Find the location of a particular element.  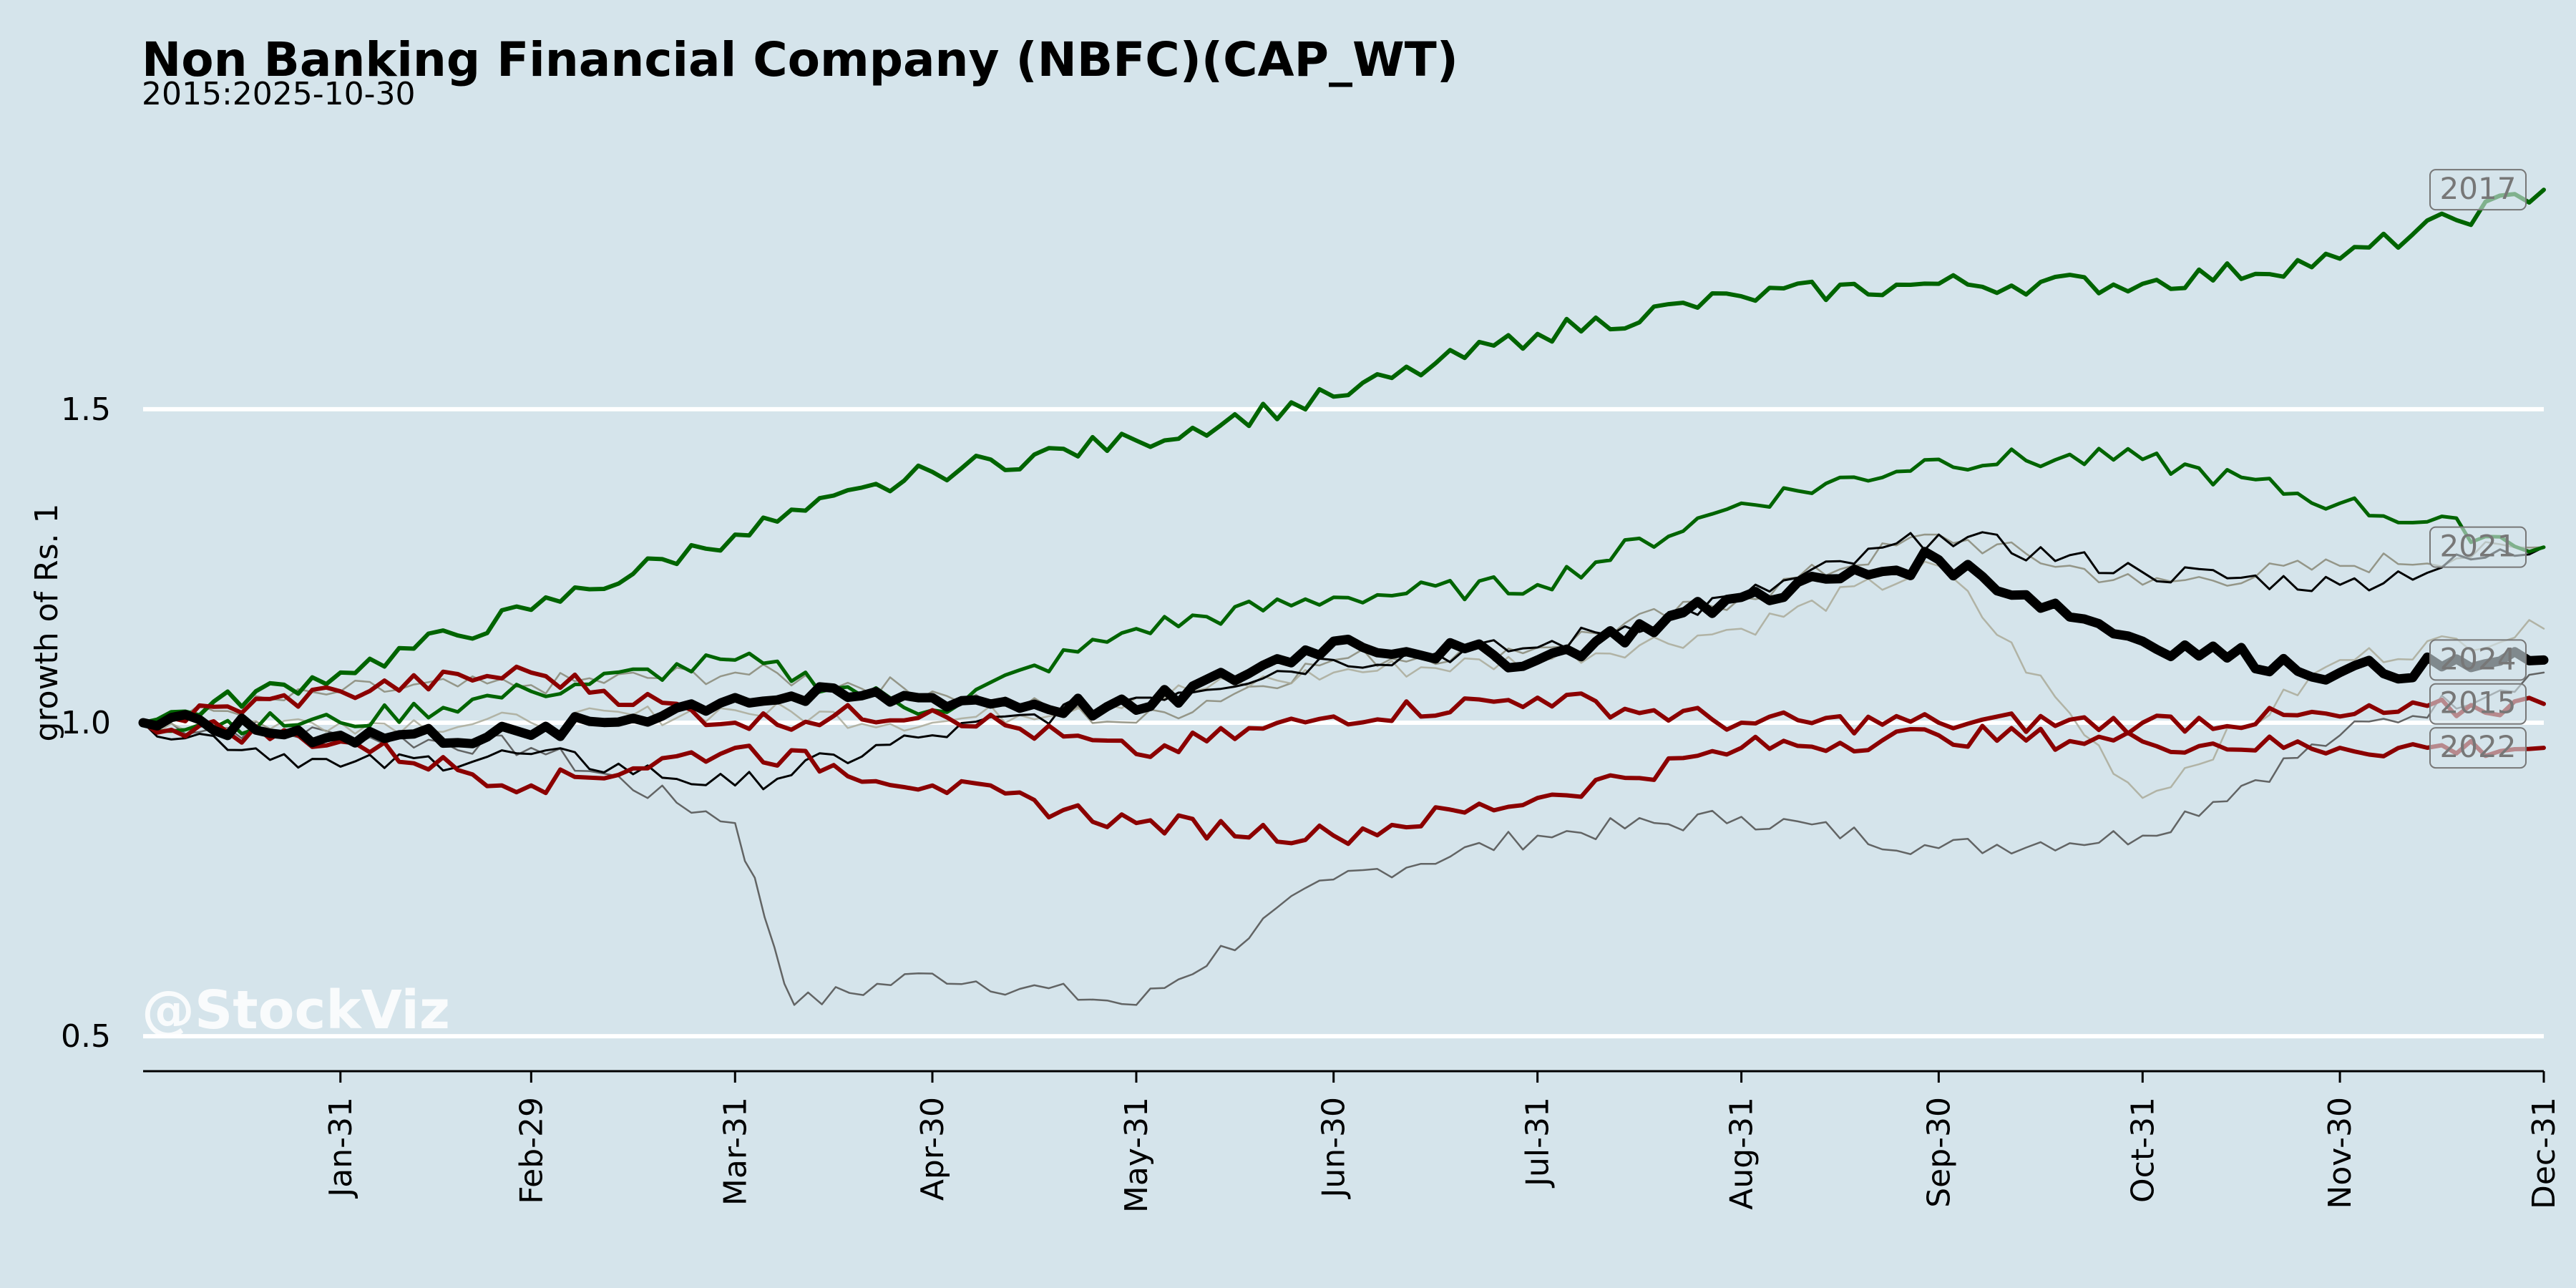

year-label-text: 2024 is located at coordinates (2478, 658).